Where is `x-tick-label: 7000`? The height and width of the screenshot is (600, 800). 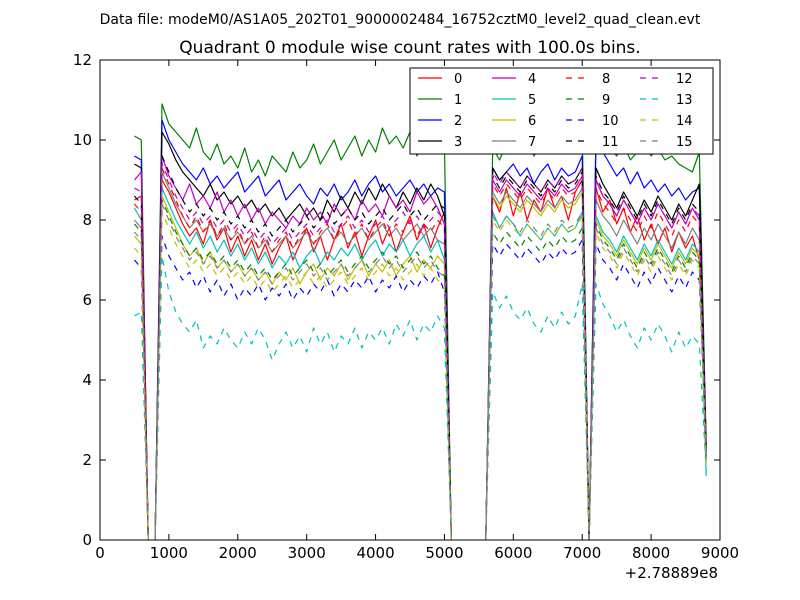
x-tick-label: 7000 is located at coordinates (582, 553).